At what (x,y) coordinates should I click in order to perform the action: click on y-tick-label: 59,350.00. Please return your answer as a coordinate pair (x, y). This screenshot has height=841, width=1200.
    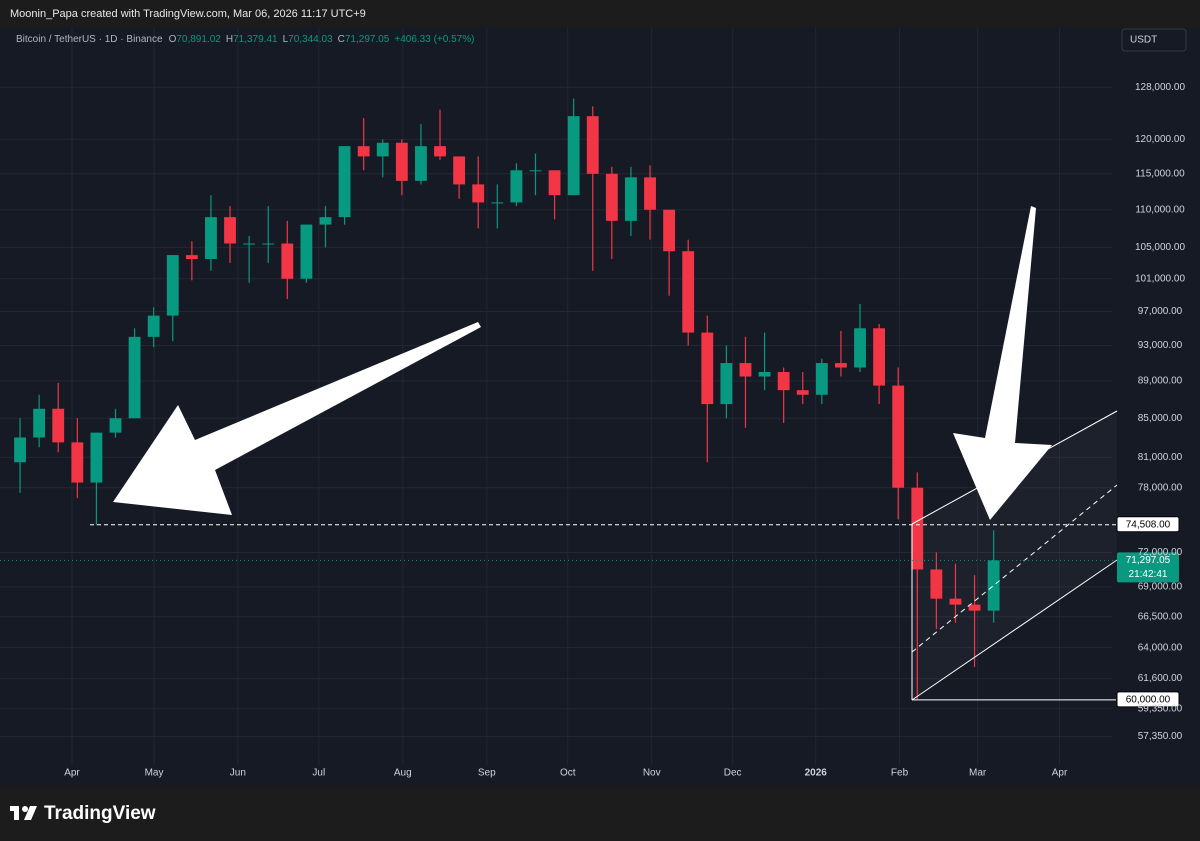
    Looking at the image, I should click on (1160, 708).